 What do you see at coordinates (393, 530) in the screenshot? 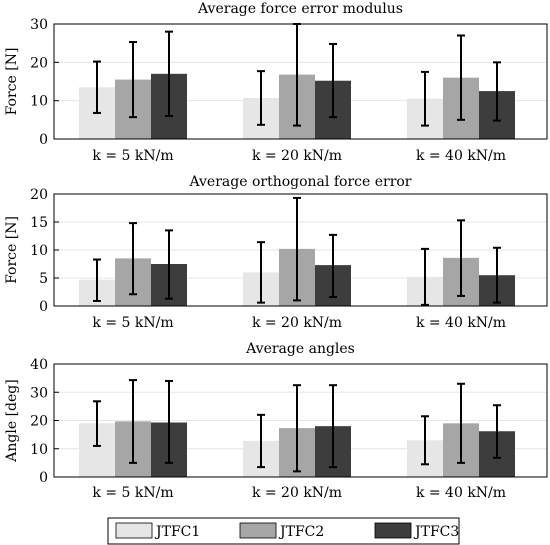
I see `legend-swatch-jtfc3` at bounding box center [393, 530].